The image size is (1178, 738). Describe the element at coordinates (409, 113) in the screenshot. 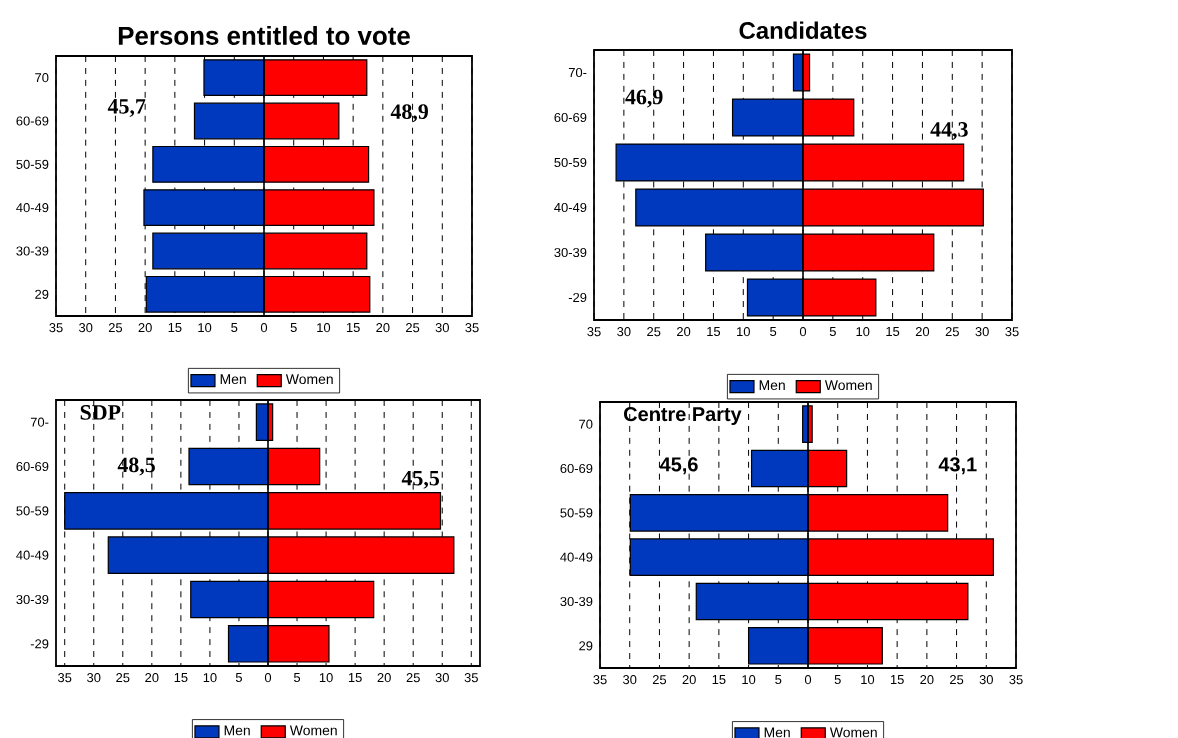

I see `annotation: 48,9` at that location.